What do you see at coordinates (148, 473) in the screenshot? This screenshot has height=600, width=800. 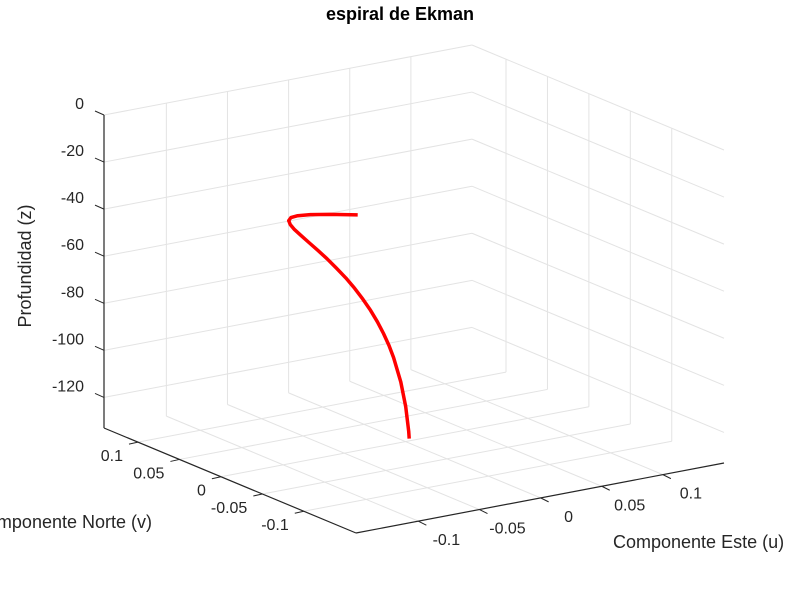 I see `y-tick-label: 0.05` at bounding box center [148, 473].